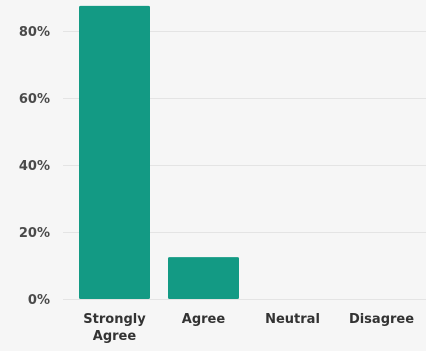 The height and width of the screenshot is (351, 426). Describe the element at coordinates (34, 32) in the screenshot. I see `y-tick-label-80: 80%` at that location.